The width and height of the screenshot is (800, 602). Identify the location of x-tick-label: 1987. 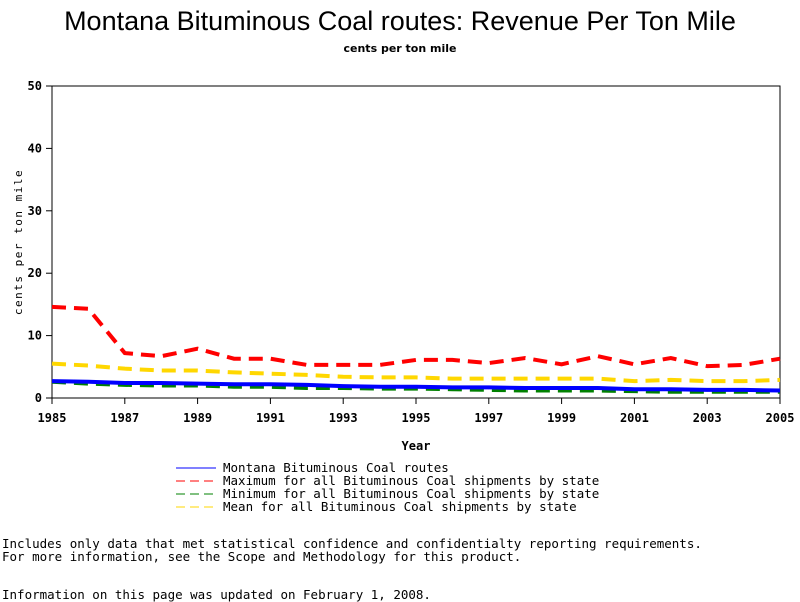
(124, 418).